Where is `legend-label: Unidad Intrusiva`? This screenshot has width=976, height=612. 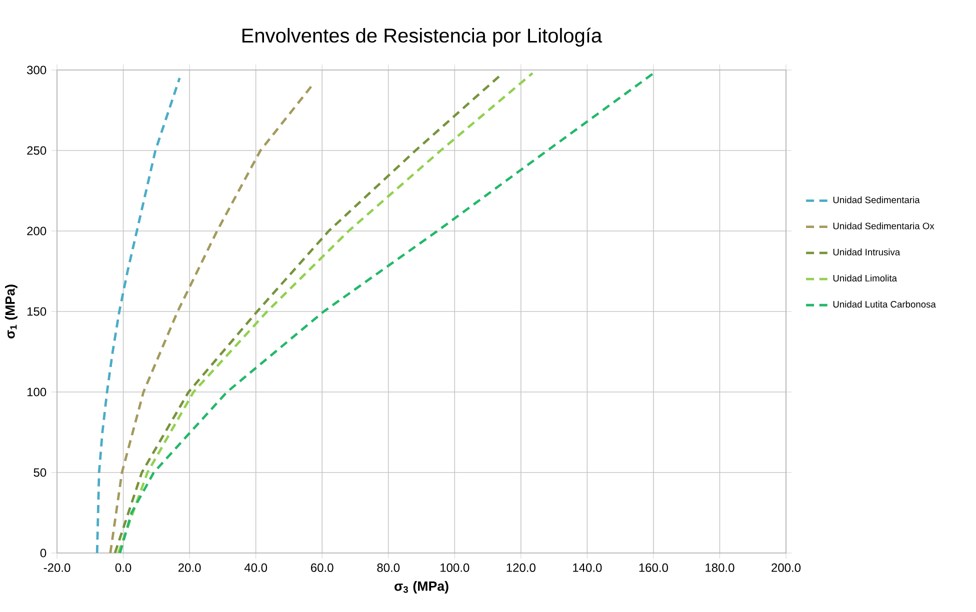 legend-label: Unidad Intrusiva is located at coordinates (866, 252).